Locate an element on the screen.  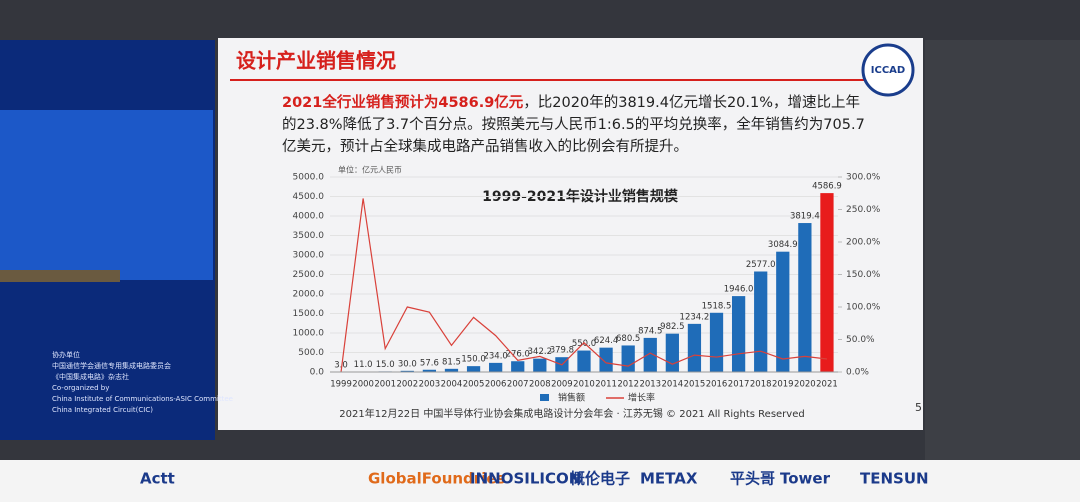
sponsor-logo: 概伦电子 is located at coordinates (600, 479).